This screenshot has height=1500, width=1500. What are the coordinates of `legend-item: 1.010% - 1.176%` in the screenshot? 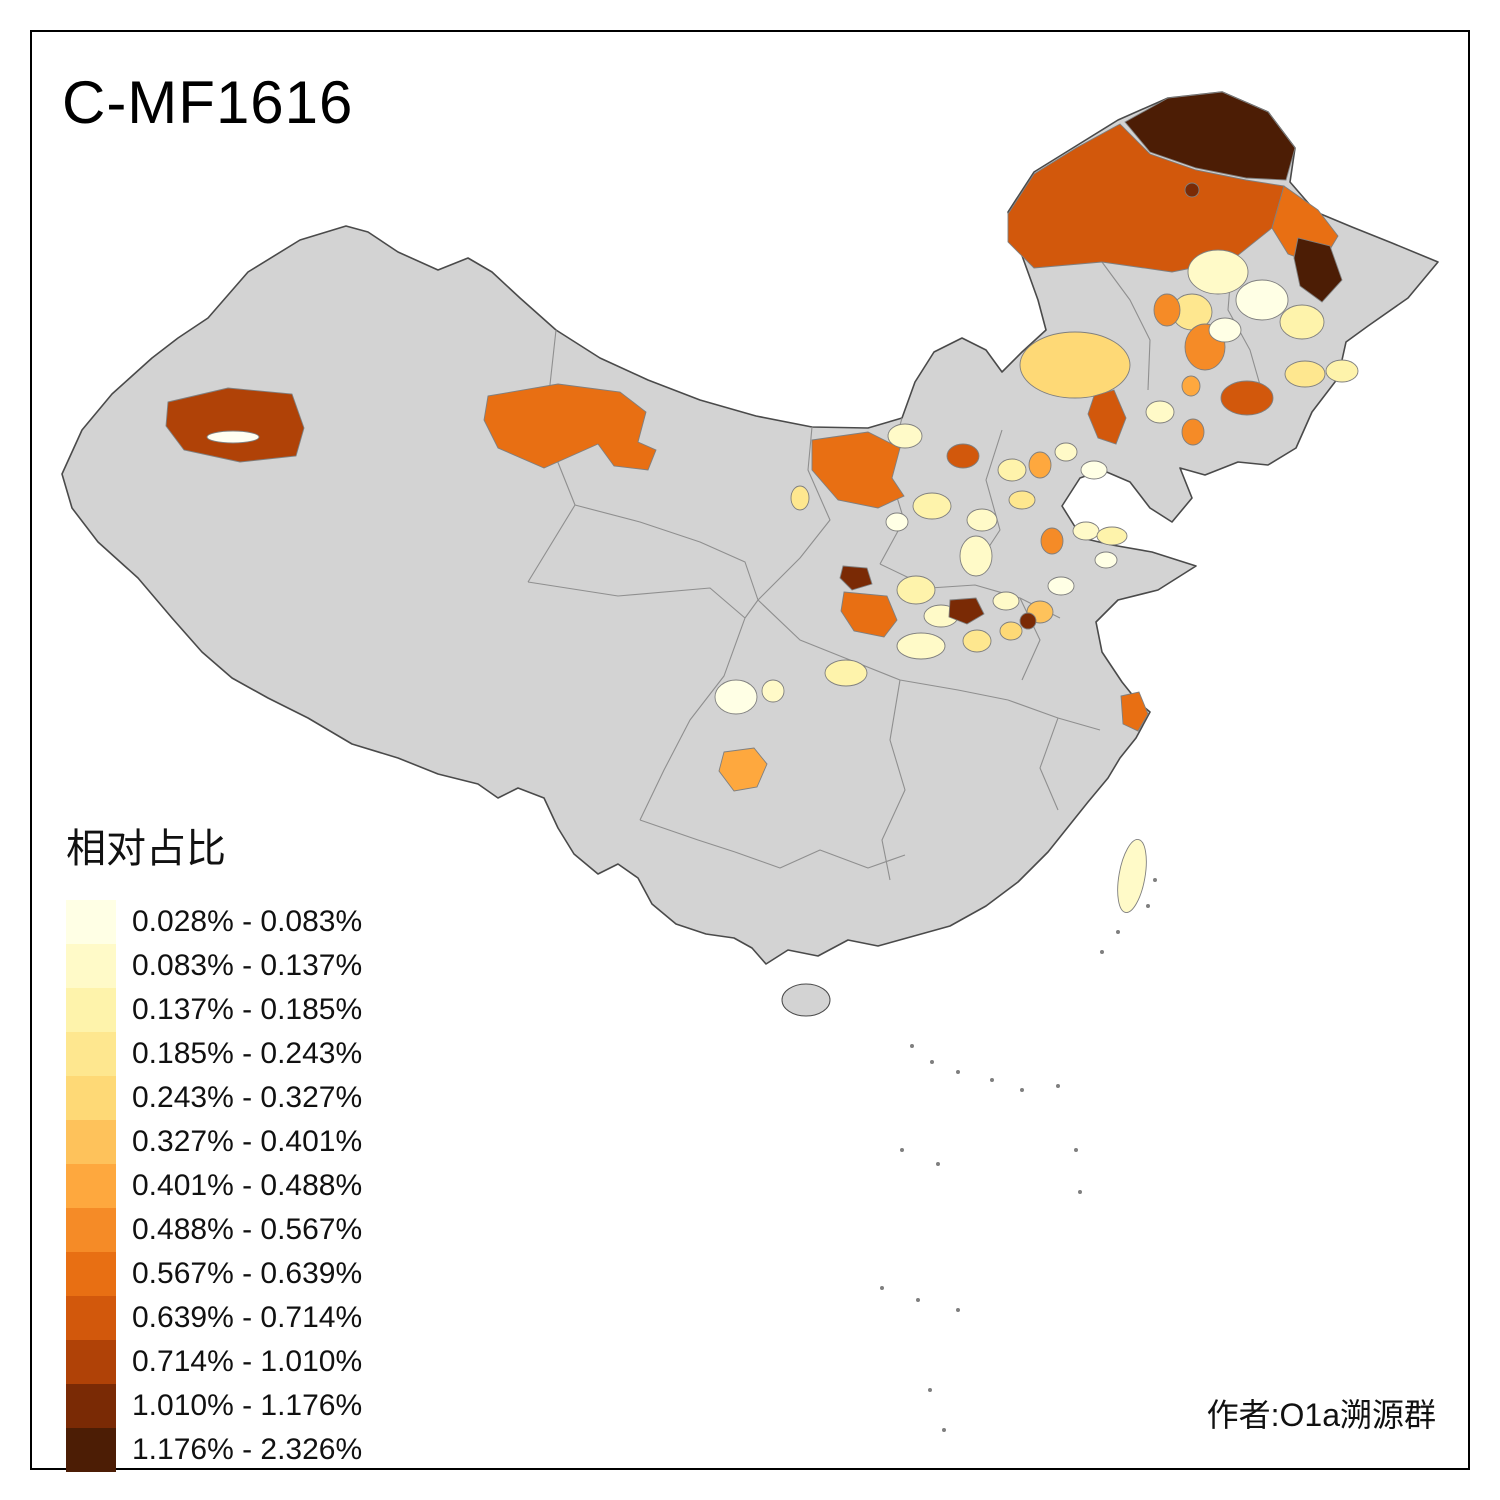 It's located at (214, 1406).